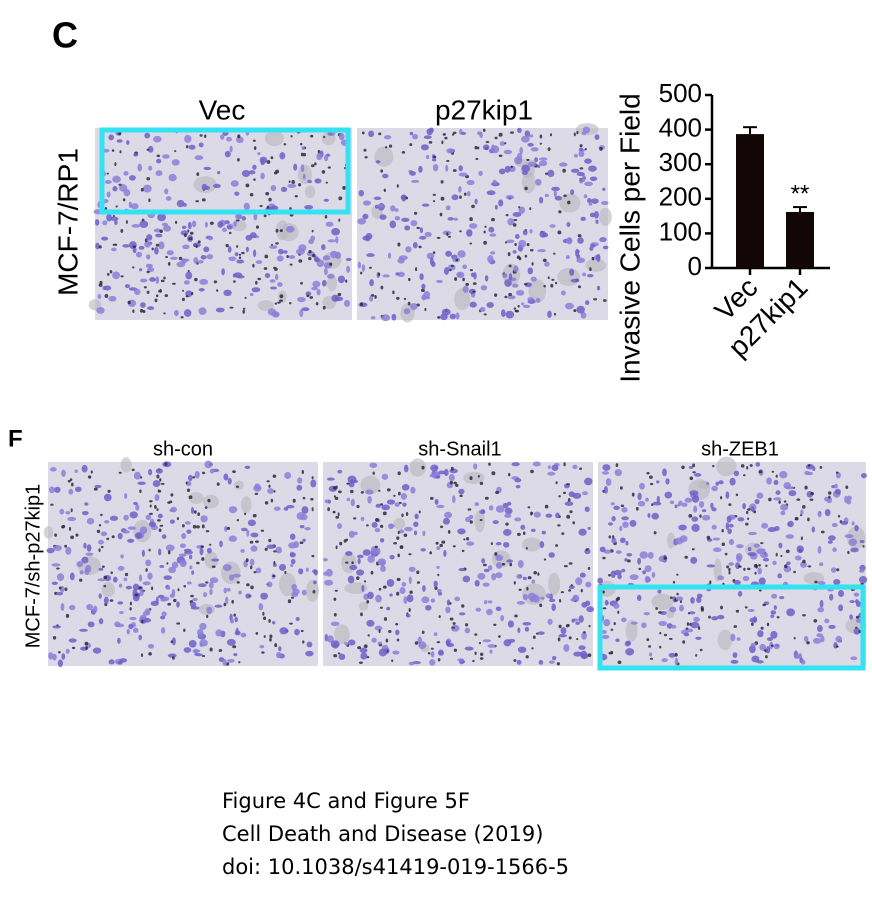  What do you see at coordinates (67, 222) in the screenshot?
I see `row-label: MCF-7/RP1` at bounding box center [67, 222].